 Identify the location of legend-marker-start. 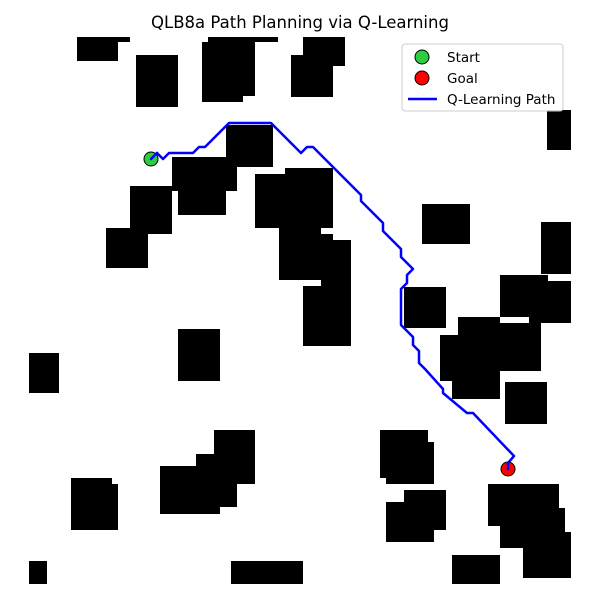
(422, 57).